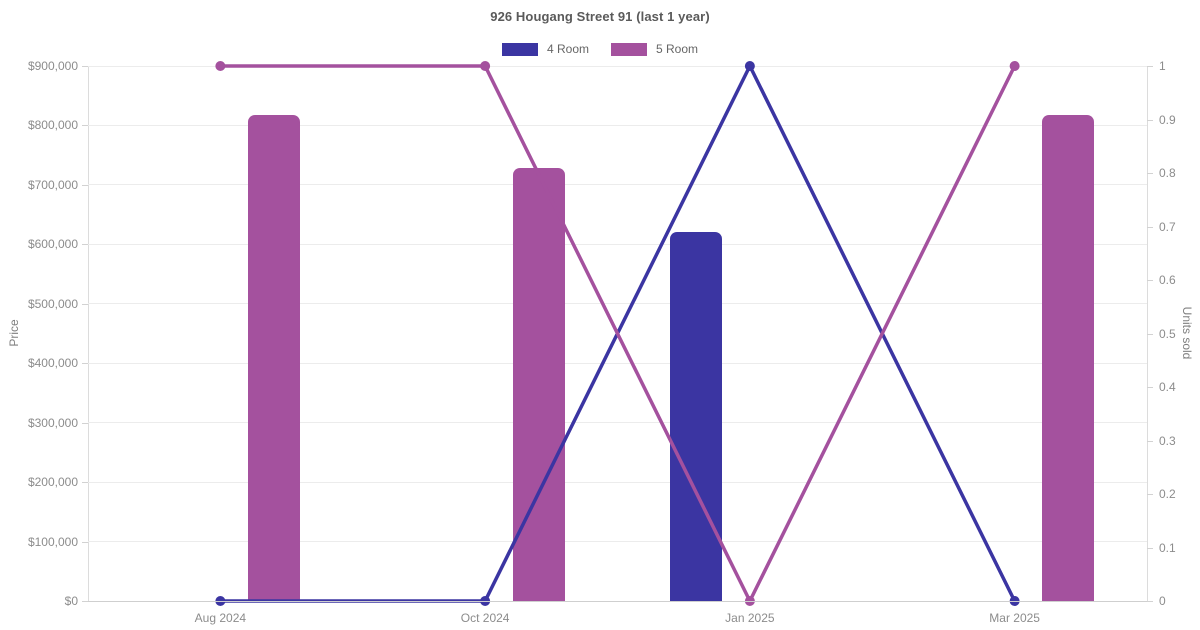 The image size is (1200, 630). What do you see at coordinates (677, 49) in the screenshot?
I see `legend-label: 5 Room` at bounding box center [677, 49].